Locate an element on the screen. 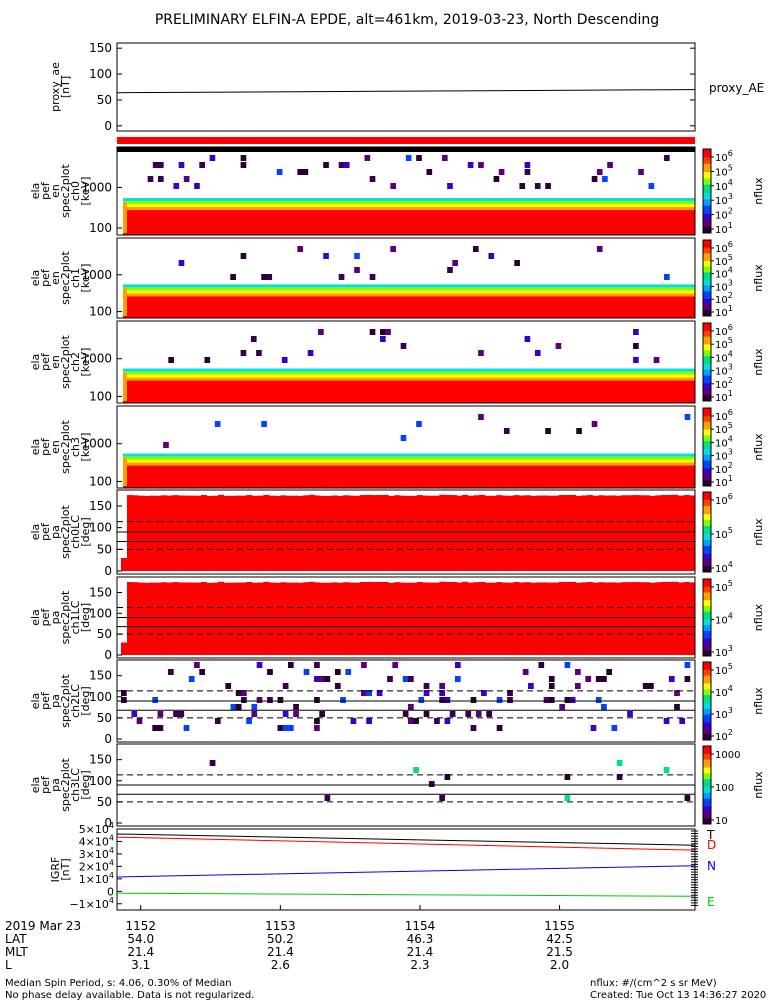 This screenshot has height=1004, width=775. colorbar-label: 10⁴ is located at coordinates (724, 619).